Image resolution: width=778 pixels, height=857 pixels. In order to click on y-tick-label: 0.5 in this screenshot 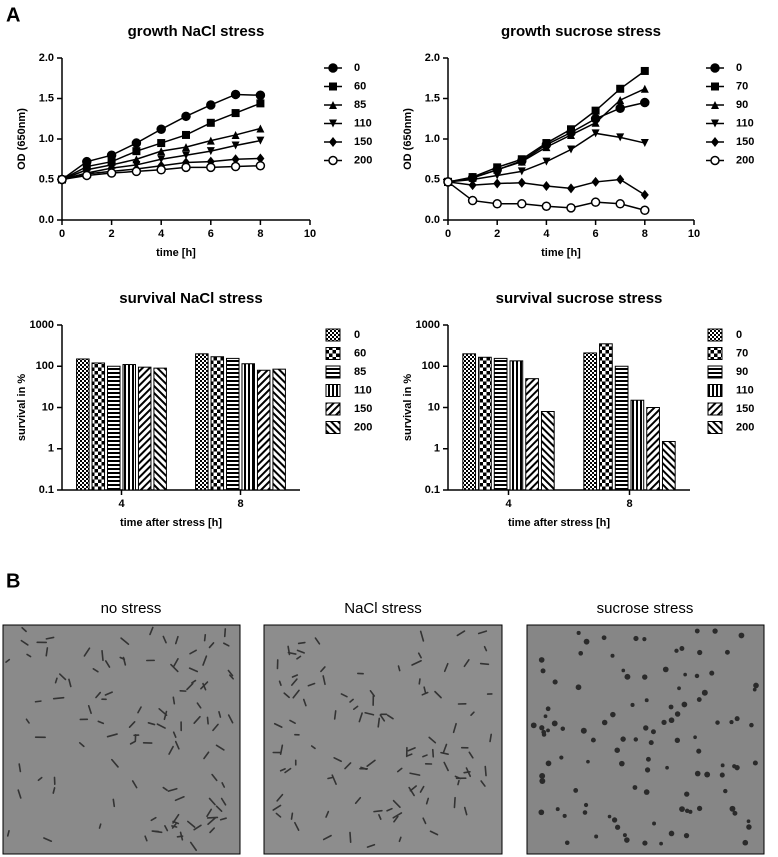, I will do `click(432, 179)`.